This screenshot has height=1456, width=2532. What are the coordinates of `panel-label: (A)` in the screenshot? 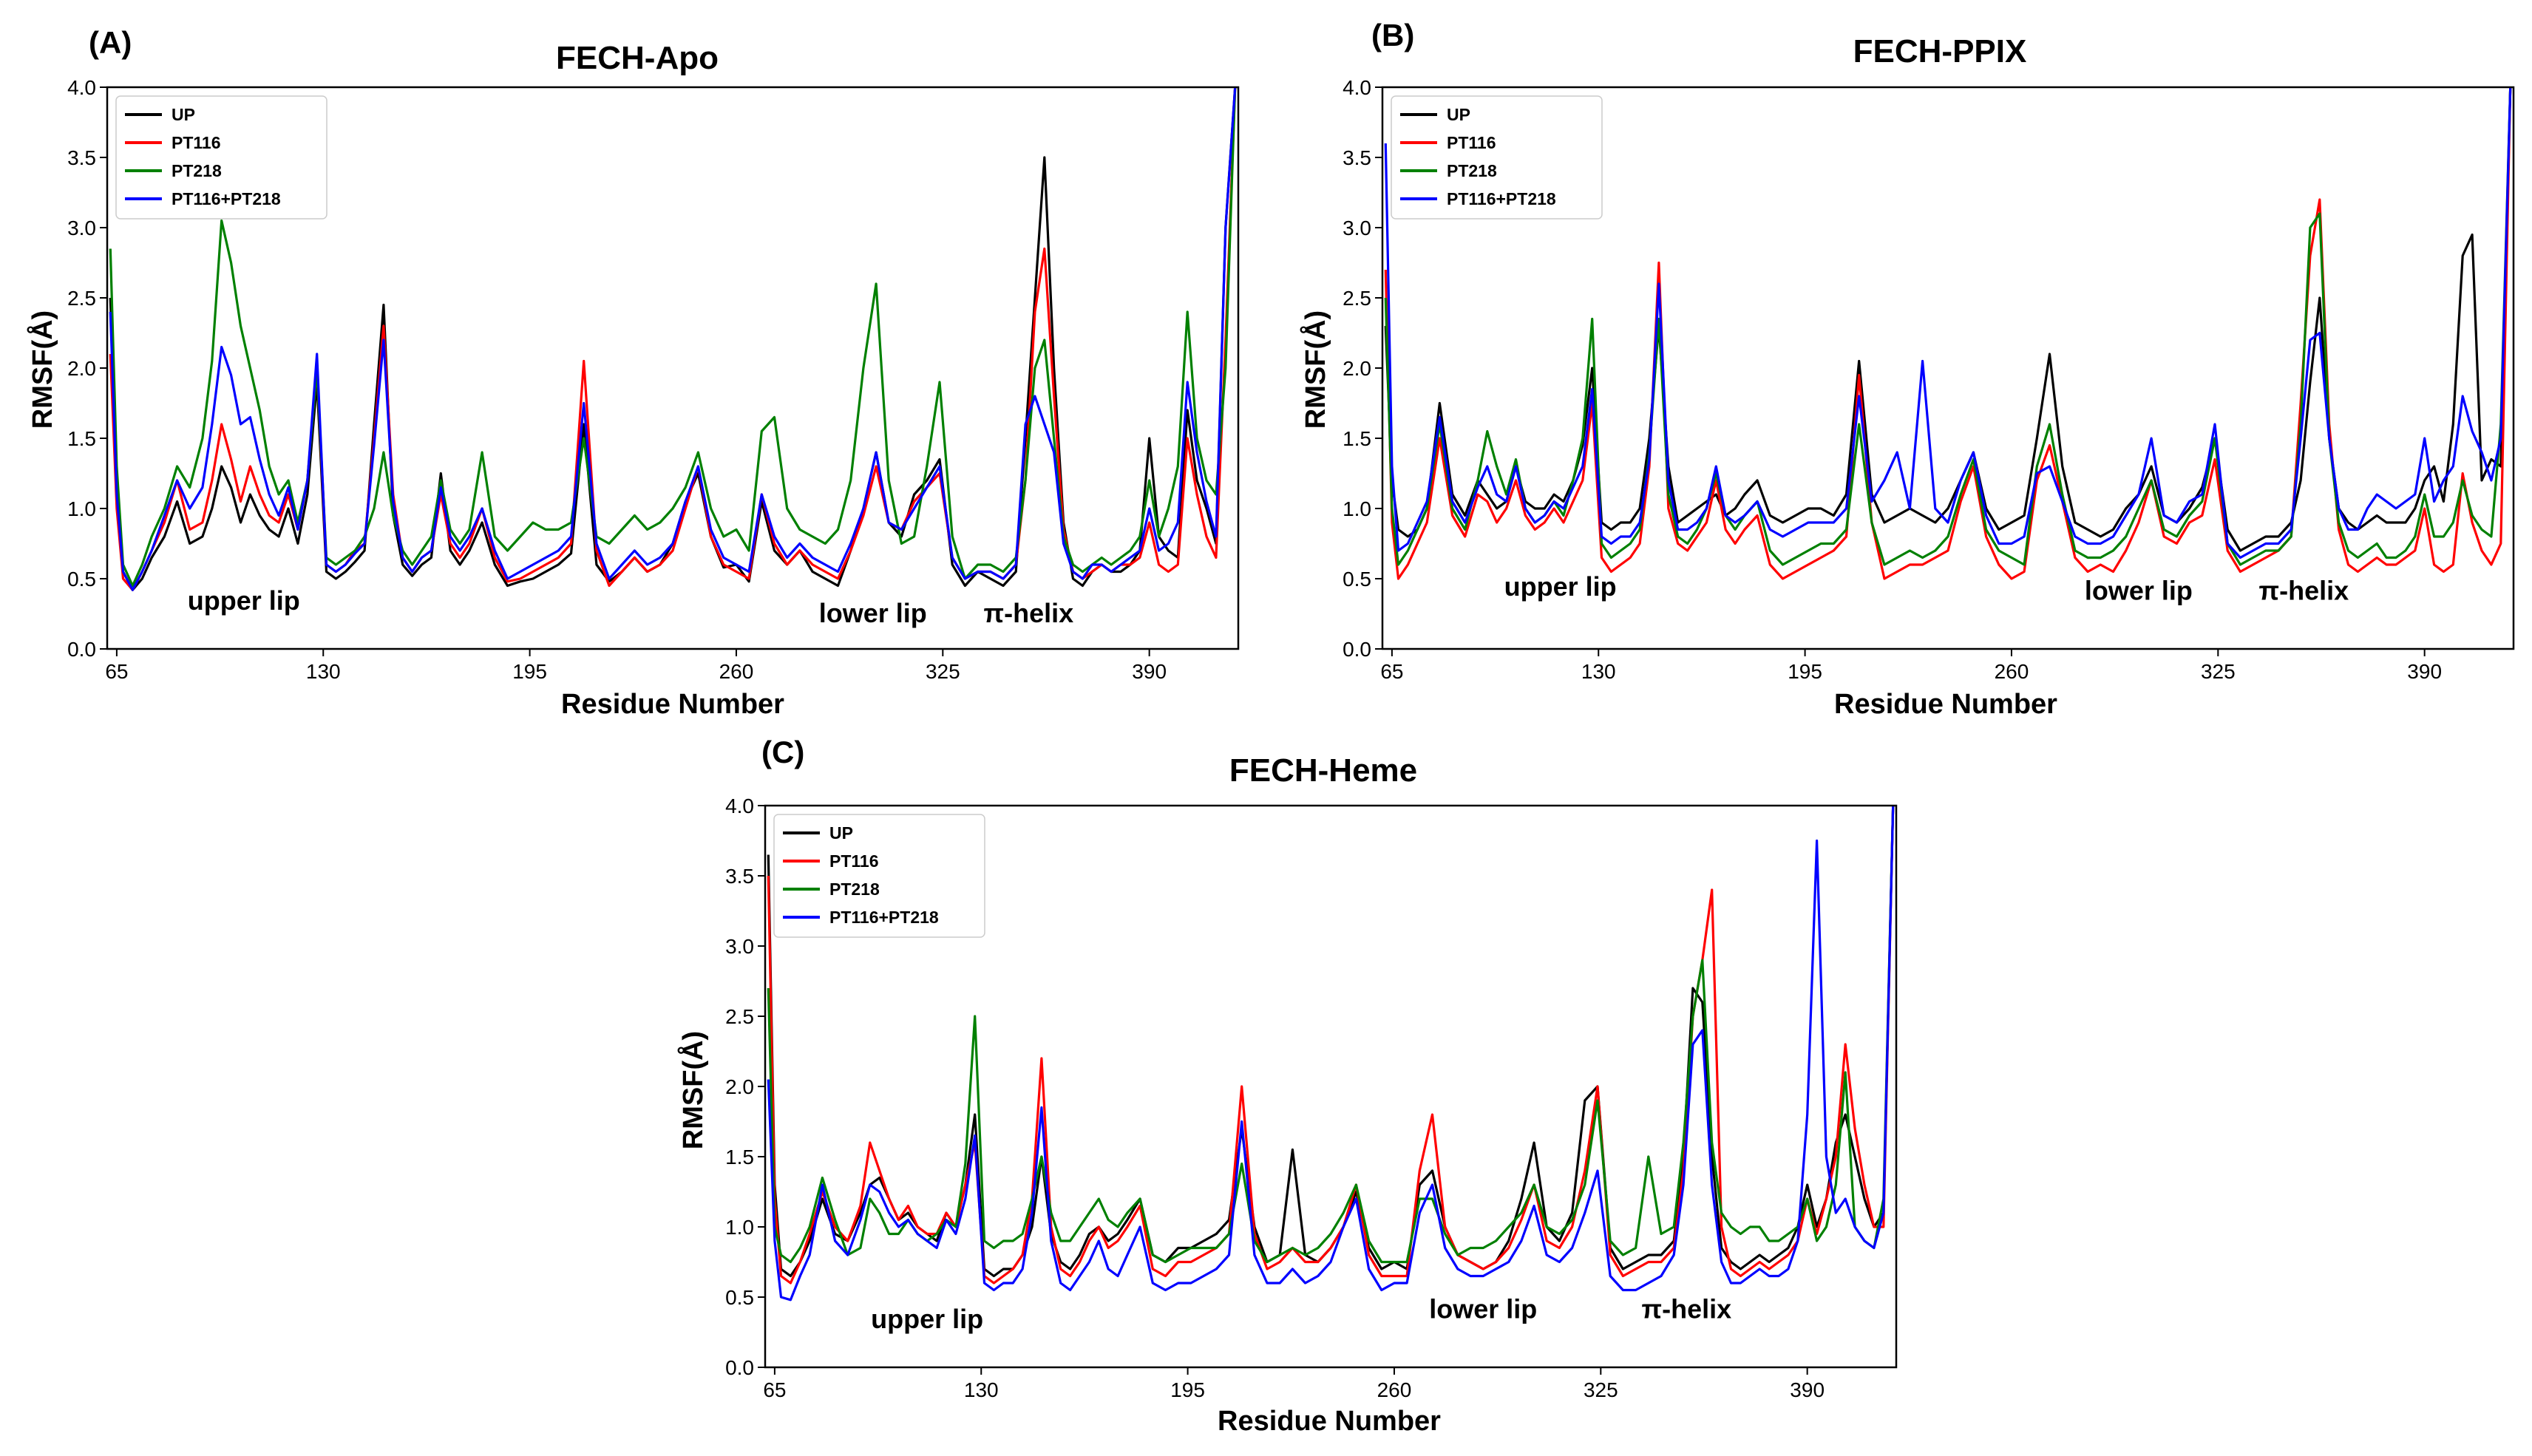 It's located at (110, 42).